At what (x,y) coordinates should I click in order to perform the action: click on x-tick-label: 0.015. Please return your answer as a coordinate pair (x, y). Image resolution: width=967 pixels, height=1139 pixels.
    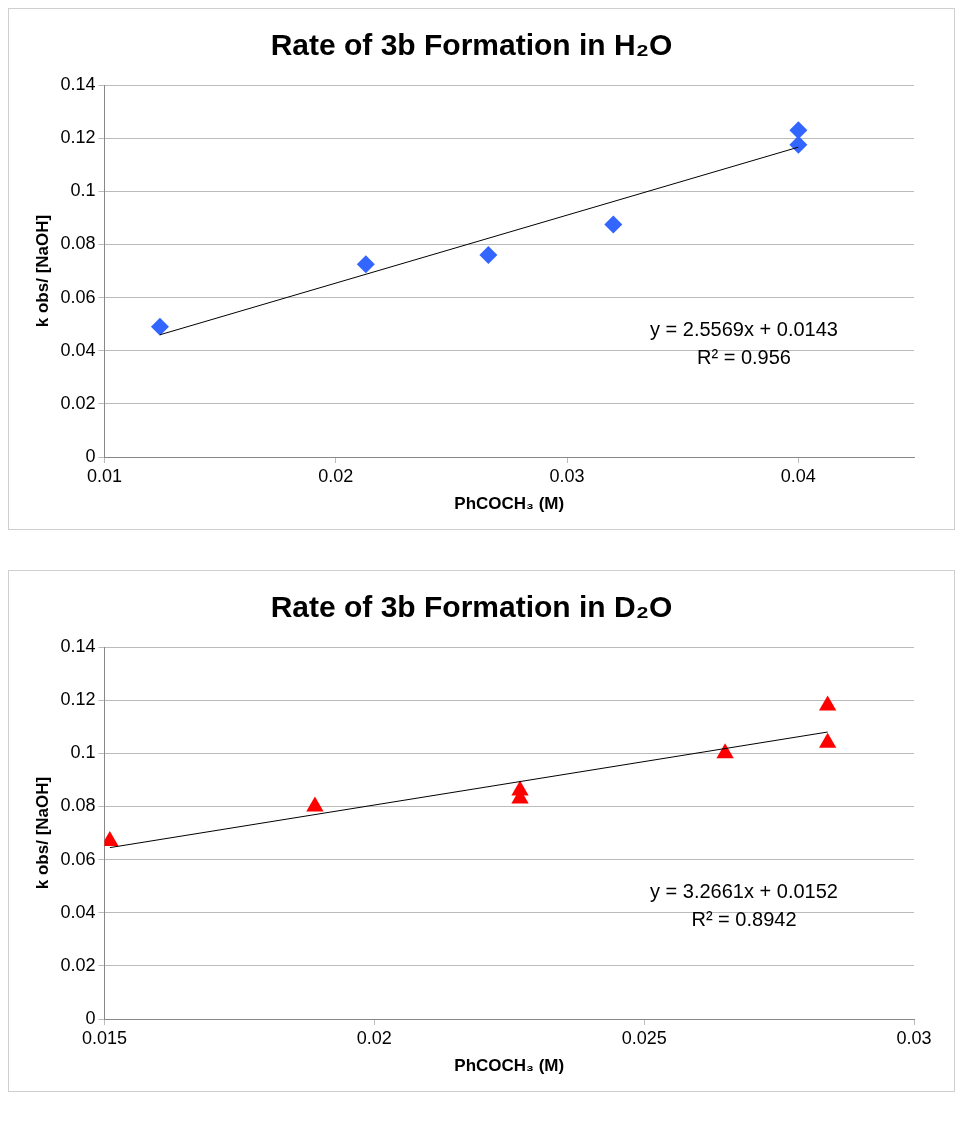
    Looking at the image, I should click on (104, 1037).